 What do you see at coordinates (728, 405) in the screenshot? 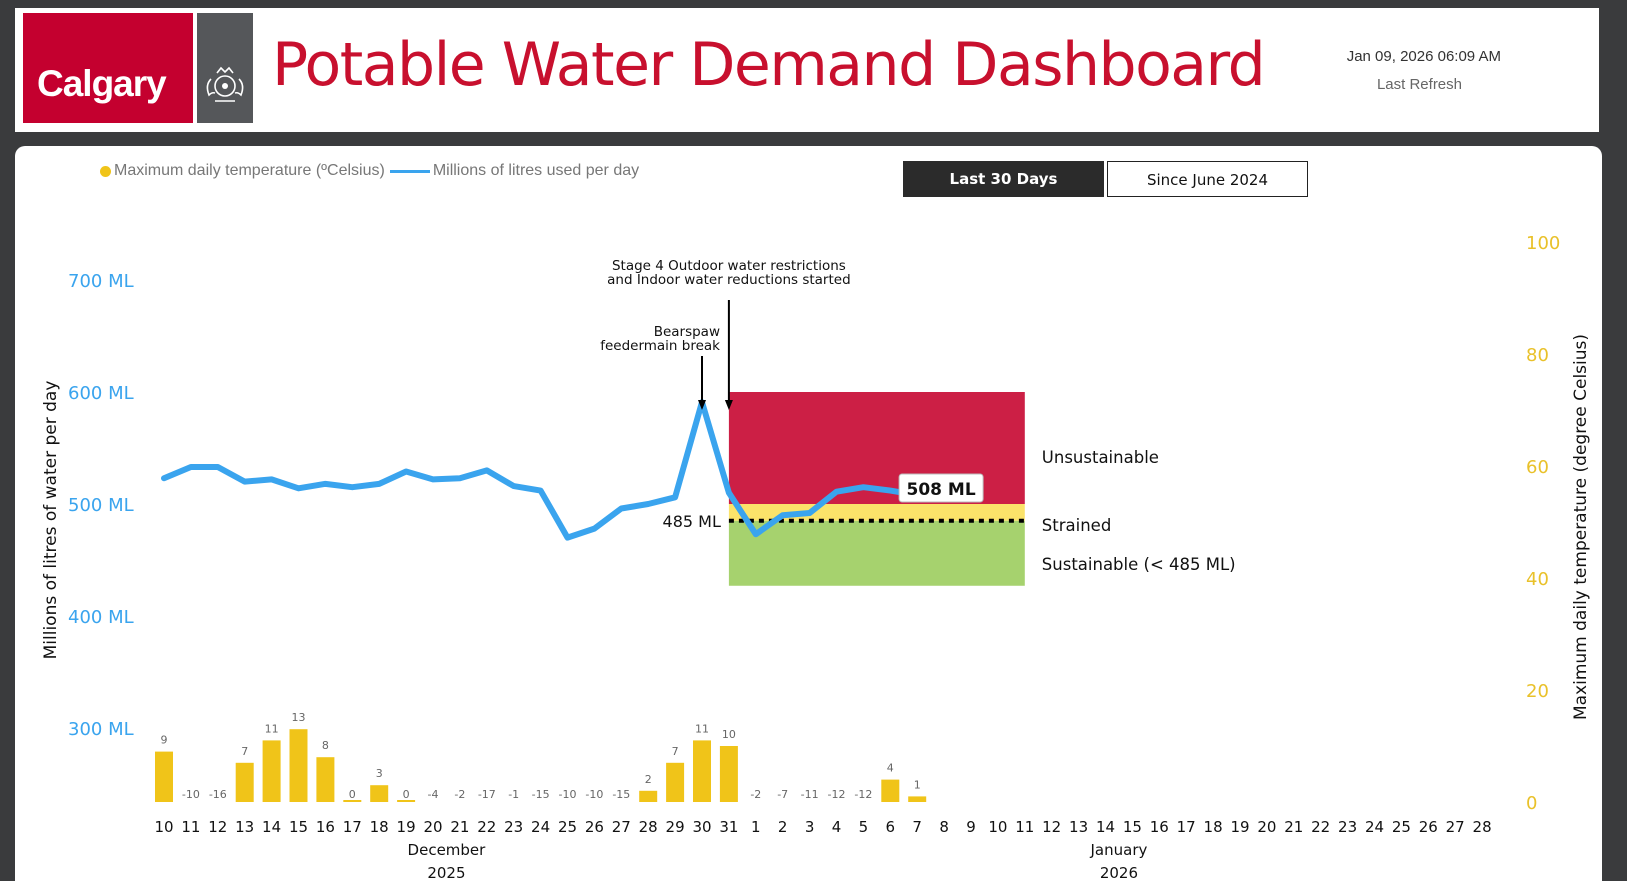
I see `annotation-stage4-arrowhead` at bounding box center [728, 405].